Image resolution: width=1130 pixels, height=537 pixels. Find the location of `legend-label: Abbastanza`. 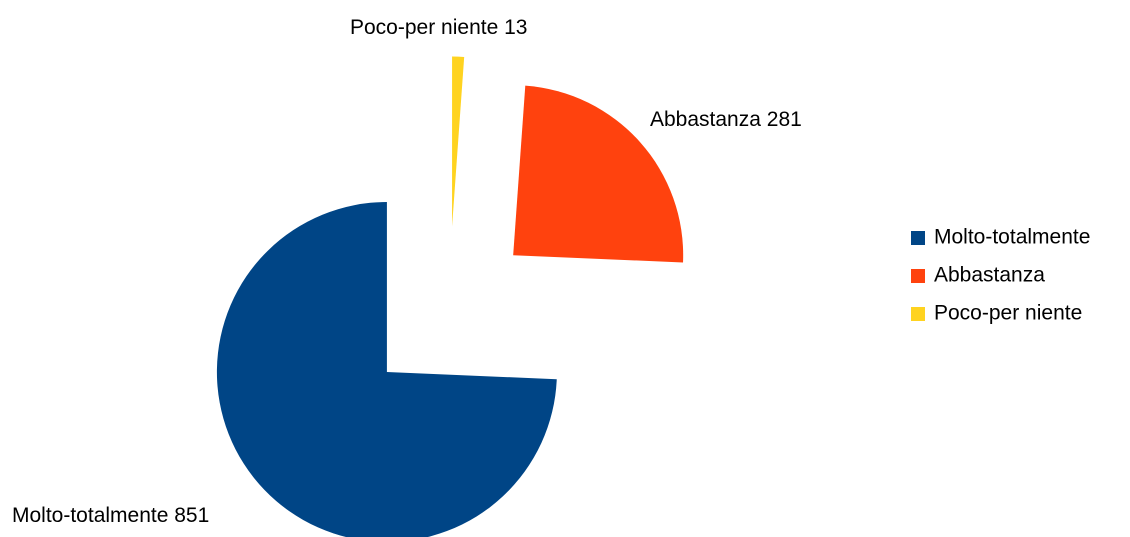

legend-label: Abbastanza is located at coordinates (989, 275).